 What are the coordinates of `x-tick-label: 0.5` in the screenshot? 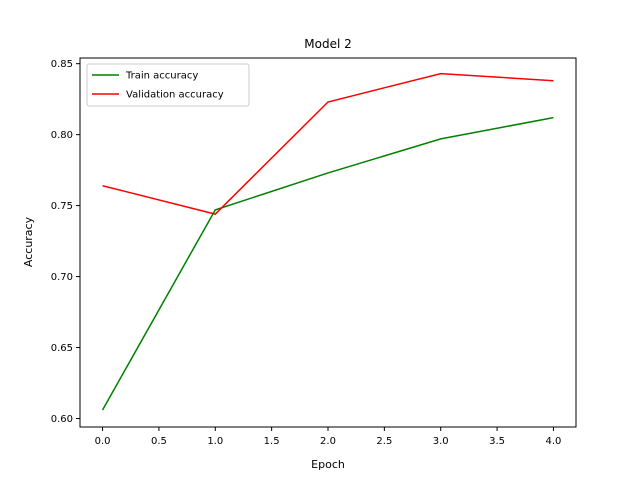 It's located at (159, 441).